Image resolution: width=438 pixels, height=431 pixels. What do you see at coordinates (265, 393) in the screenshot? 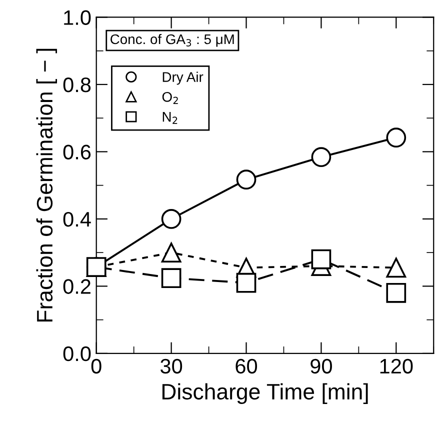
I see `x-axis-title: Discharge Time [min]` at bounding box center [265, 393].